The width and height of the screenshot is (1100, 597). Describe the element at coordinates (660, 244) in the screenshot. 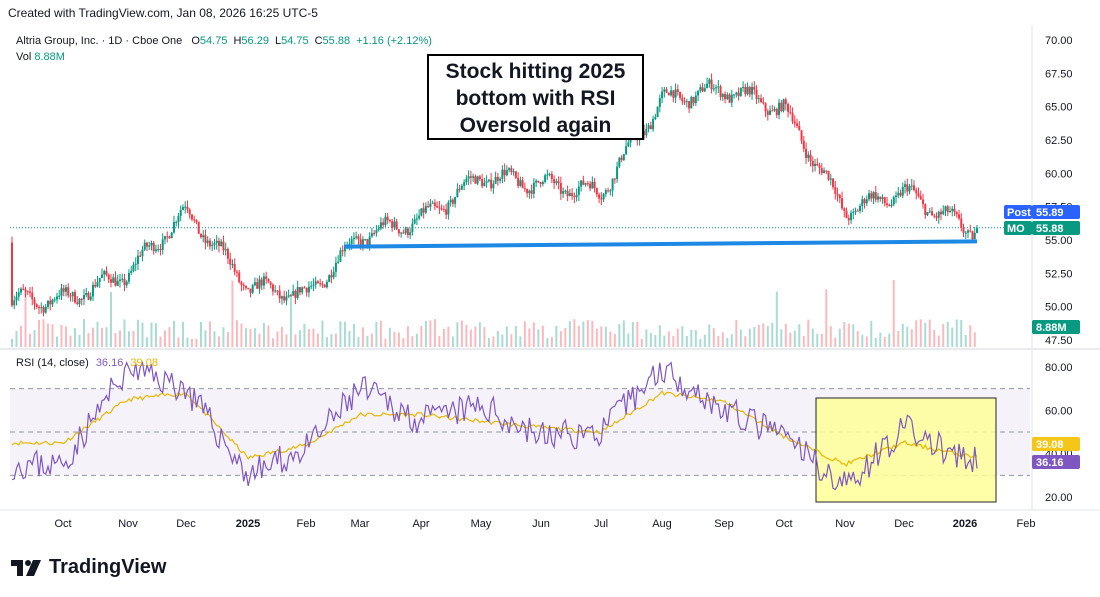

I see `overlay` at that location.